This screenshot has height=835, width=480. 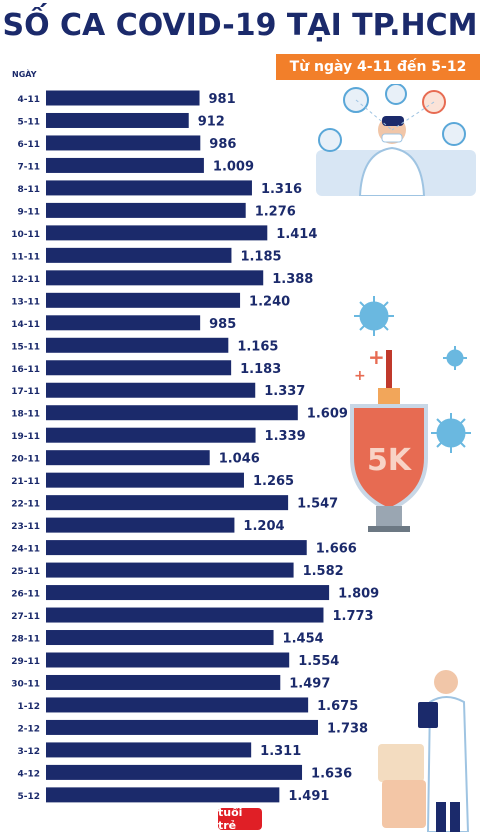 I want to click on category-label-5-12: 5-12, so click(x=28, y=797).